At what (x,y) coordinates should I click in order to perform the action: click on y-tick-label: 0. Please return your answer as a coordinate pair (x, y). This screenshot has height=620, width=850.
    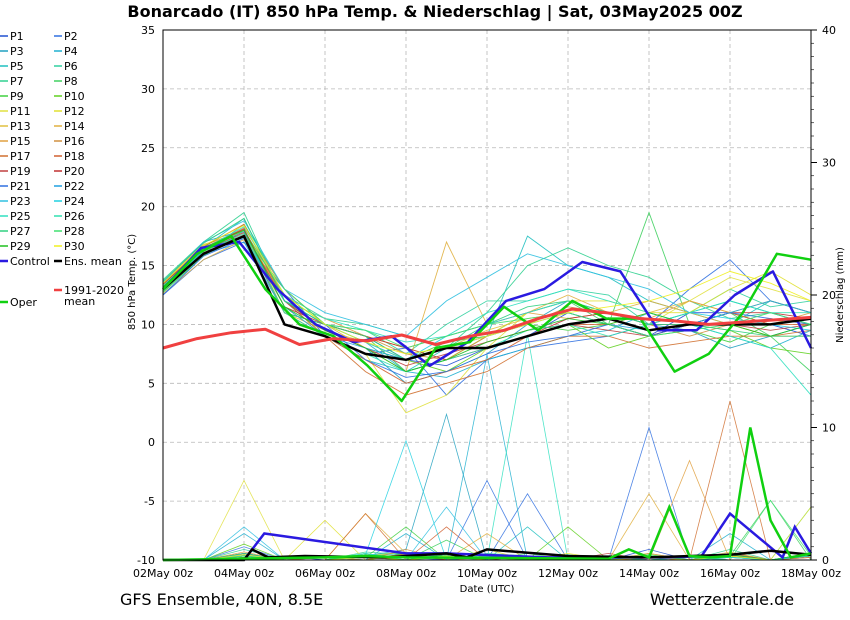
    Looking at the image, I should click on (151, 442).